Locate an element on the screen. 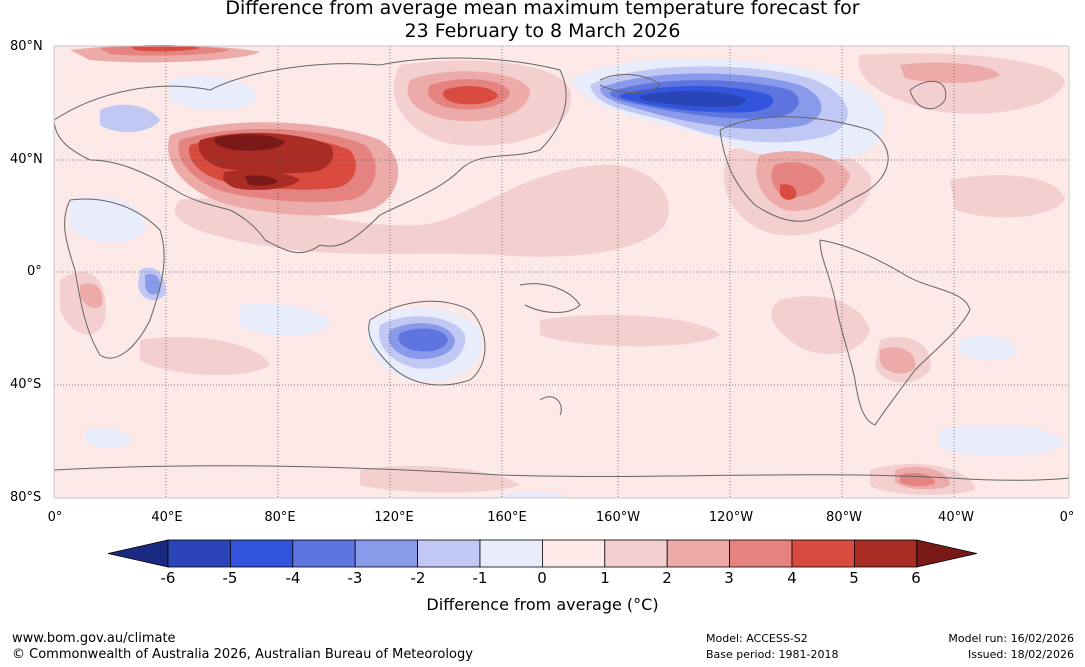  lat-label-80n: 80°N is located at coordinates (26, 46).